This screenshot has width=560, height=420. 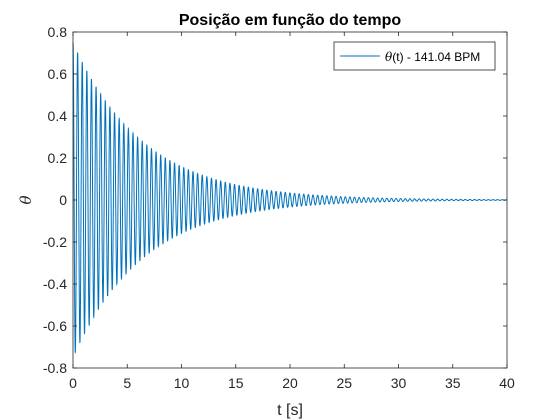 I want to click on y-axis-label: θ, so click(x=26, y=199).